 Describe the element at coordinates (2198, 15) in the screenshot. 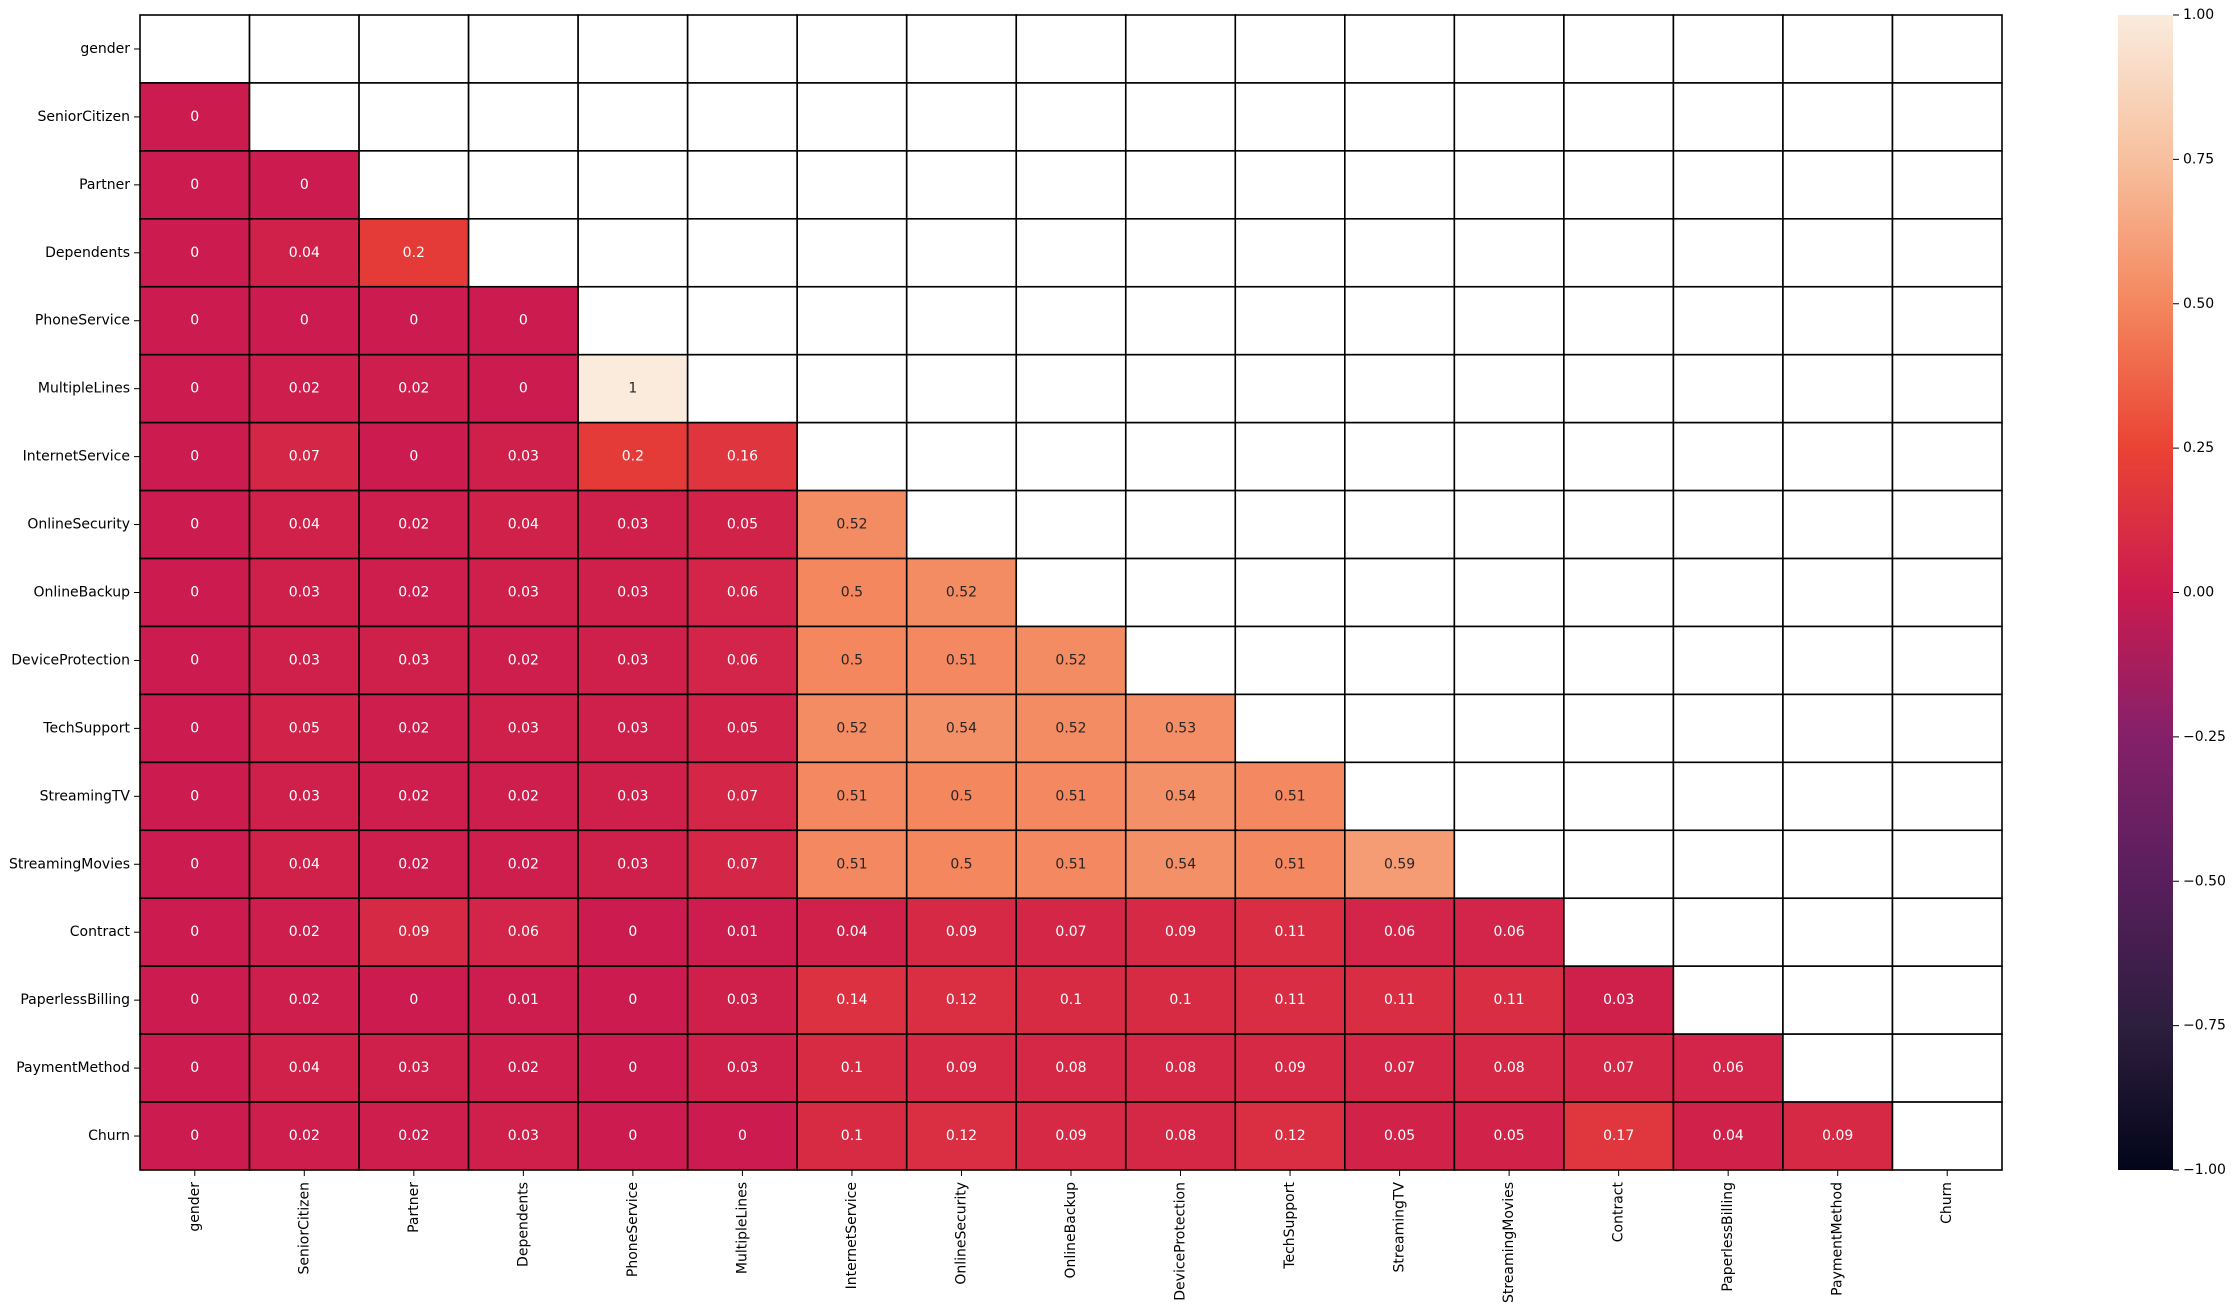

I see `colorbar-tick-label: 1.00` at that location.